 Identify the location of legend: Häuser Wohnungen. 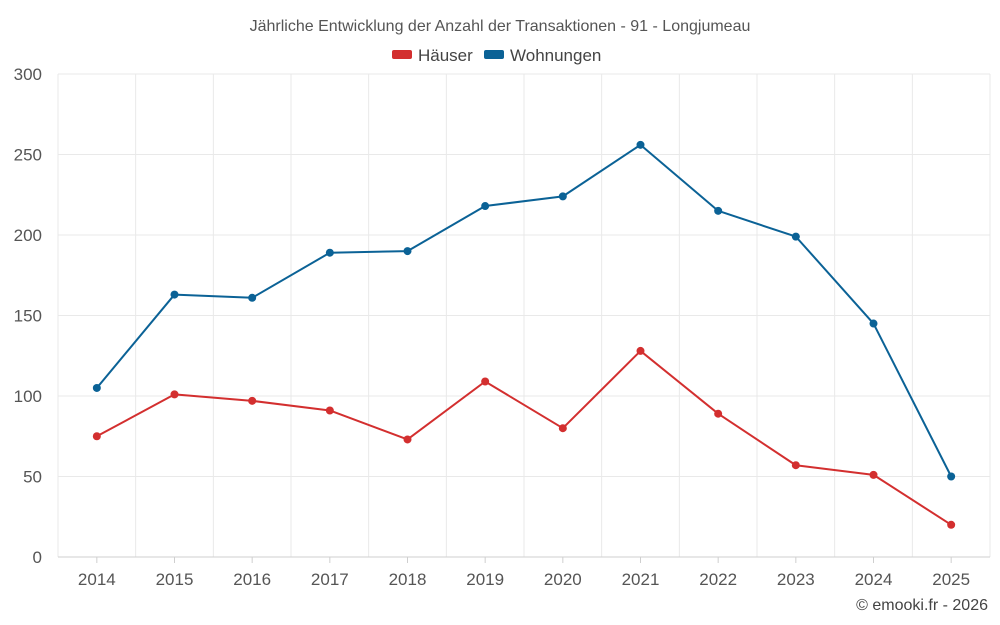
(496, 55).